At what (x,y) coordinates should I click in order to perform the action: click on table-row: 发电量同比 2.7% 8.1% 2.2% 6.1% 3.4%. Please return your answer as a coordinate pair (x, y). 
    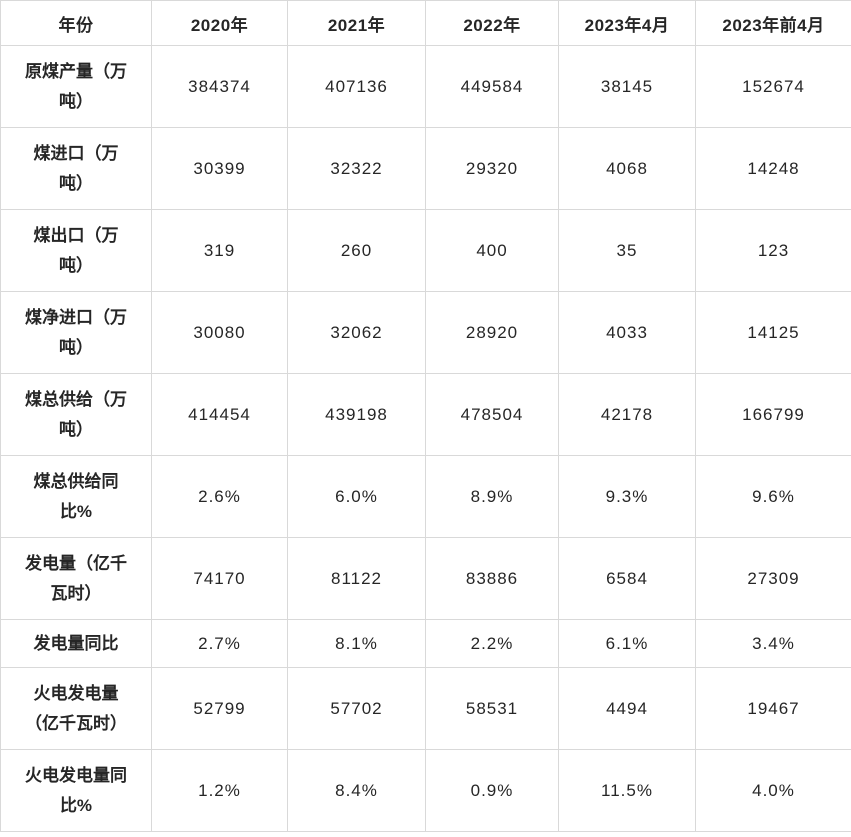
    Looking at the image, I should click on (425, 643).